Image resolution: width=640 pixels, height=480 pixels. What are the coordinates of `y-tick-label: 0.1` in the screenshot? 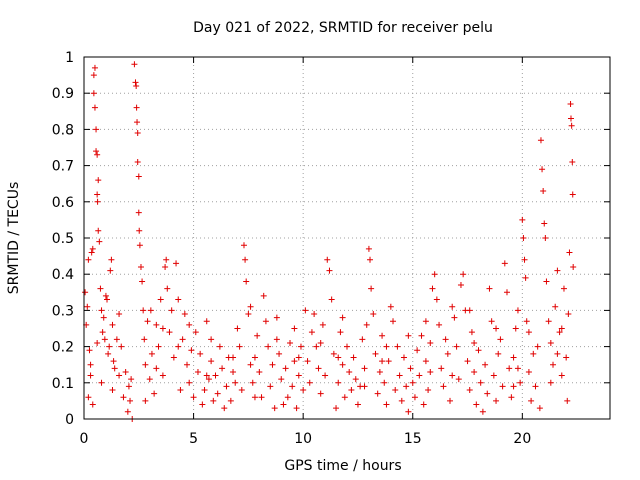 It's located at (63, 384).